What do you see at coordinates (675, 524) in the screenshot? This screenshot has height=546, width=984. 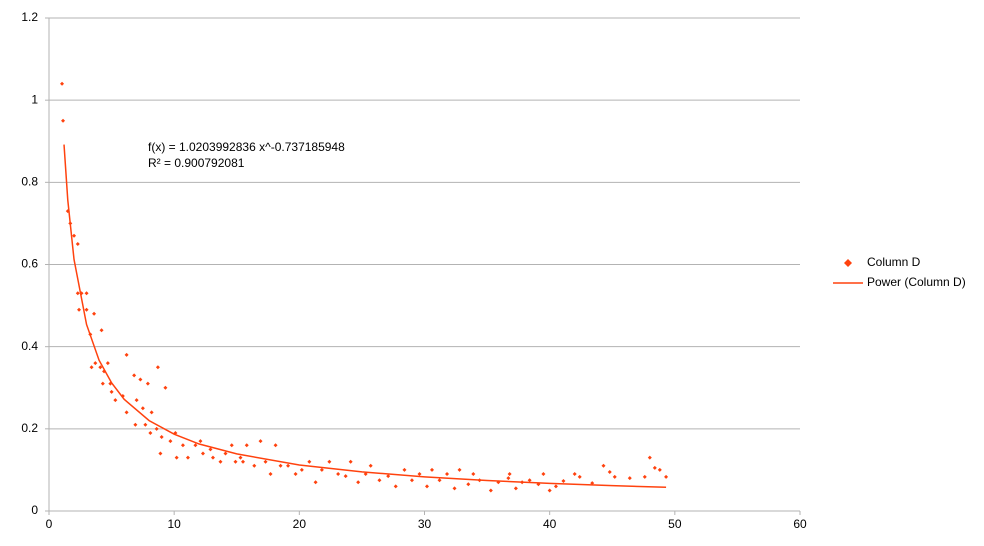 I see `x-tick-label: 50` at bounding box center [675, 524].